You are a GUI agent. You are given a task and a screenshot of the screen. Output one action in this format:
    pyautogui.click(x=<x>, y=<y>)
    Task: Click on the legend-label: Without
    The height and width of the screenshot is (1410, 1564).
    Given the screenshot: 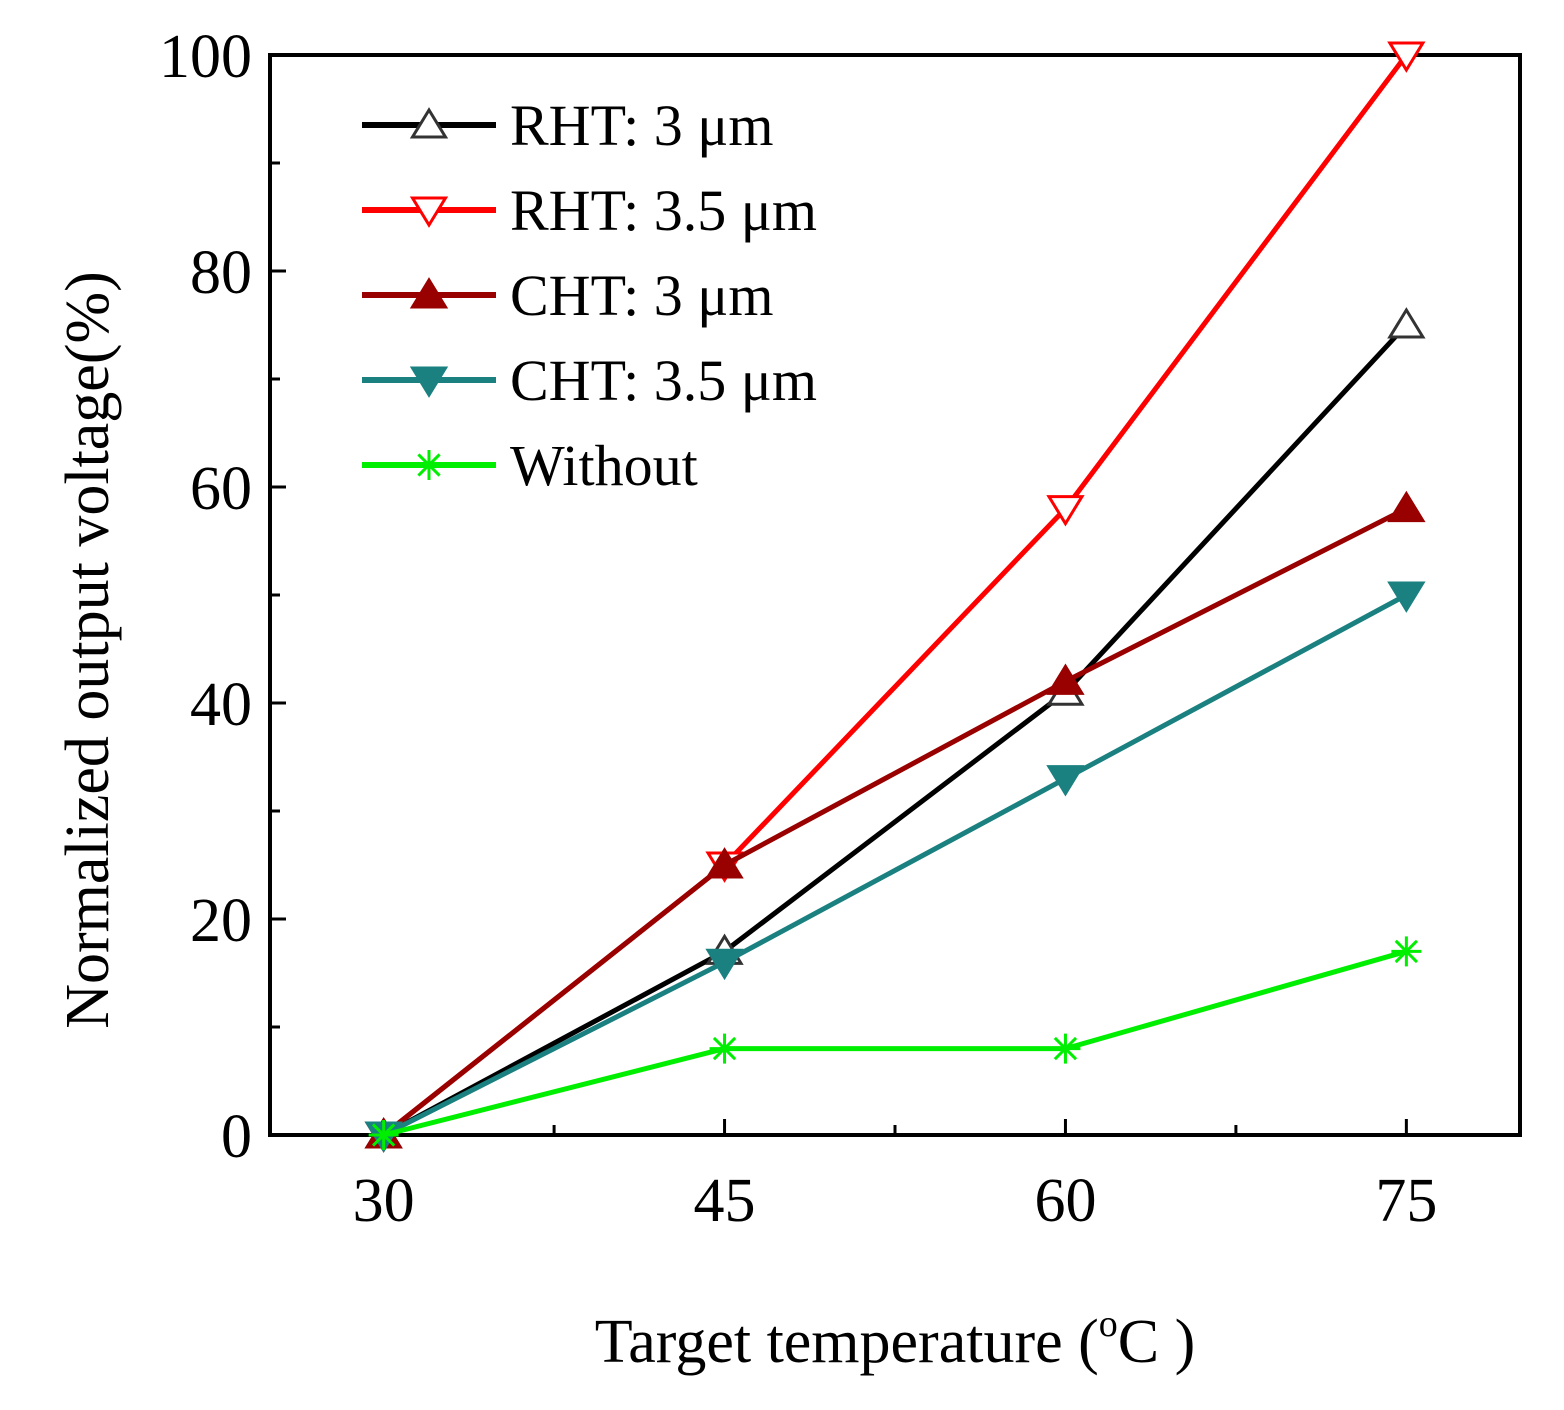 What is the action you would take?
    pyautogui.click(x=604, y=465)
    